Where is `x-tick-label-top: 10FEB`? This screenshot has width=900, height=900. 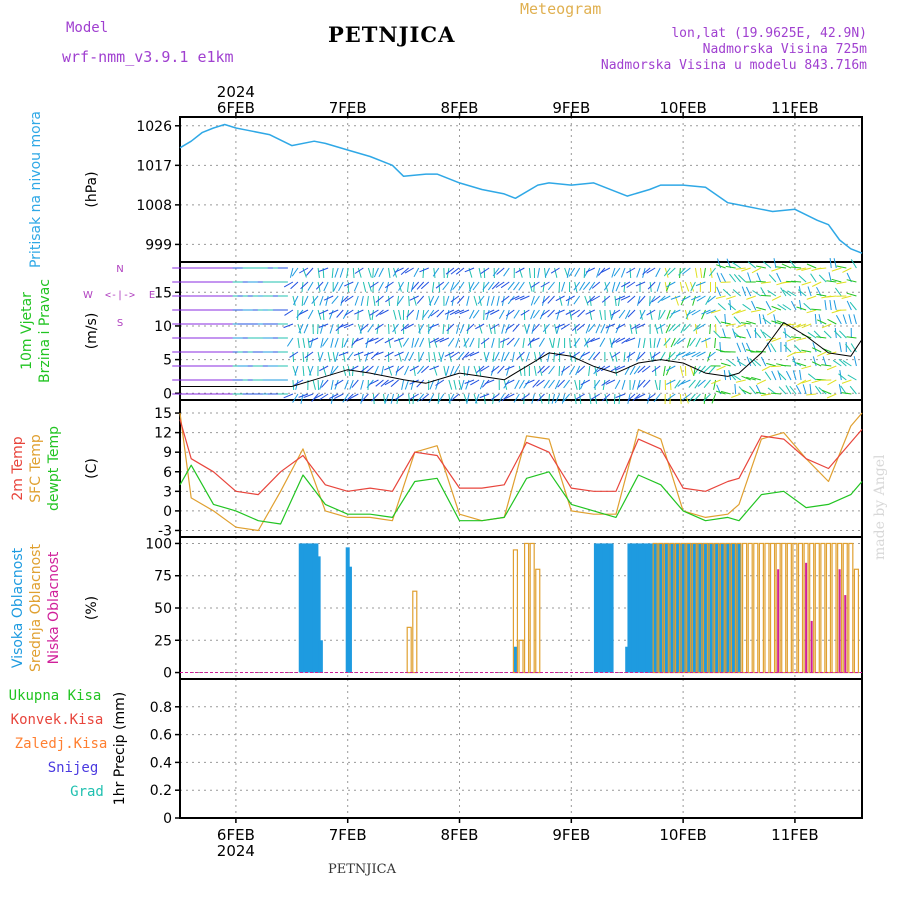
x-tick-label-top: 10FEB is located at coordinates (682, 108).